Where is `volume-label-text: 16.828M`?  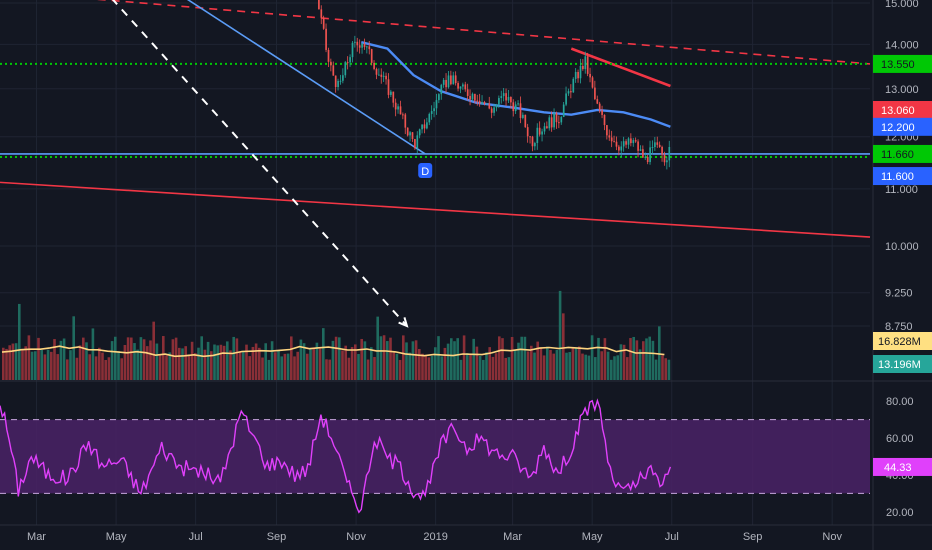 volume-label-text: 16.828M is located at coordinates (899, 342).